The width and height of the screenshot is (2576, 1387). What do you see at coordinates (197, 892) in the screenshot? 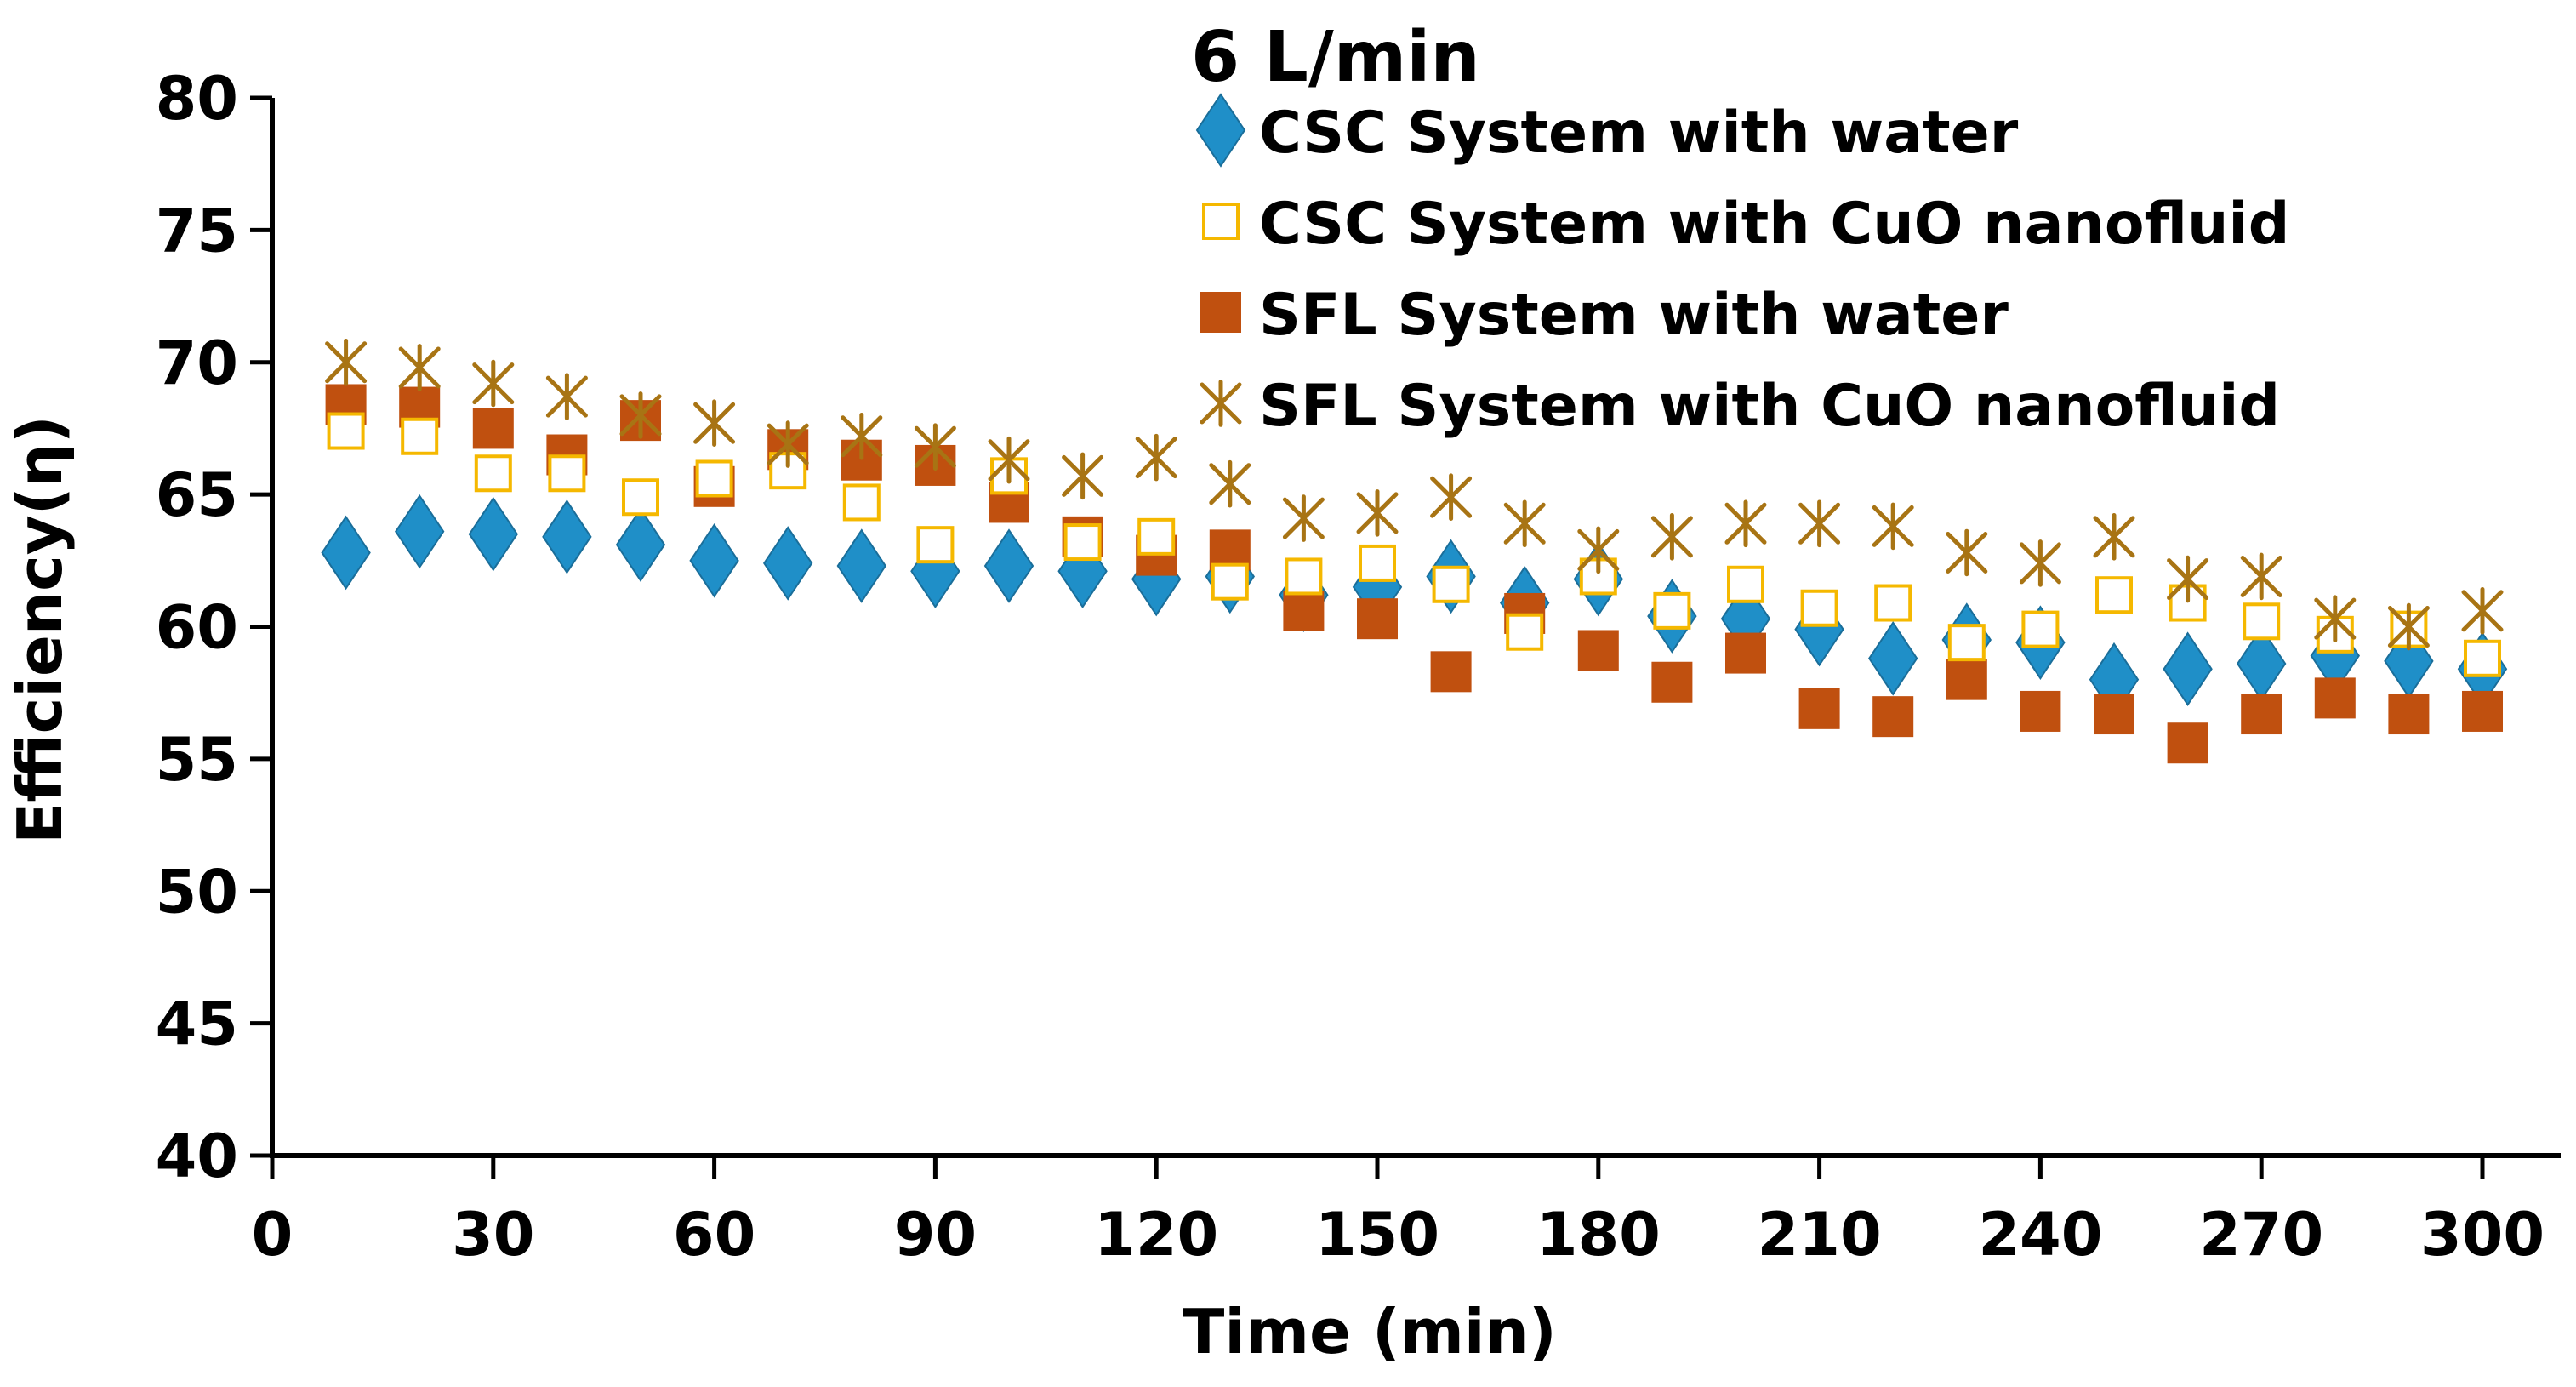
I see `y-tick-label: 50` at bounding box center [197, 892].